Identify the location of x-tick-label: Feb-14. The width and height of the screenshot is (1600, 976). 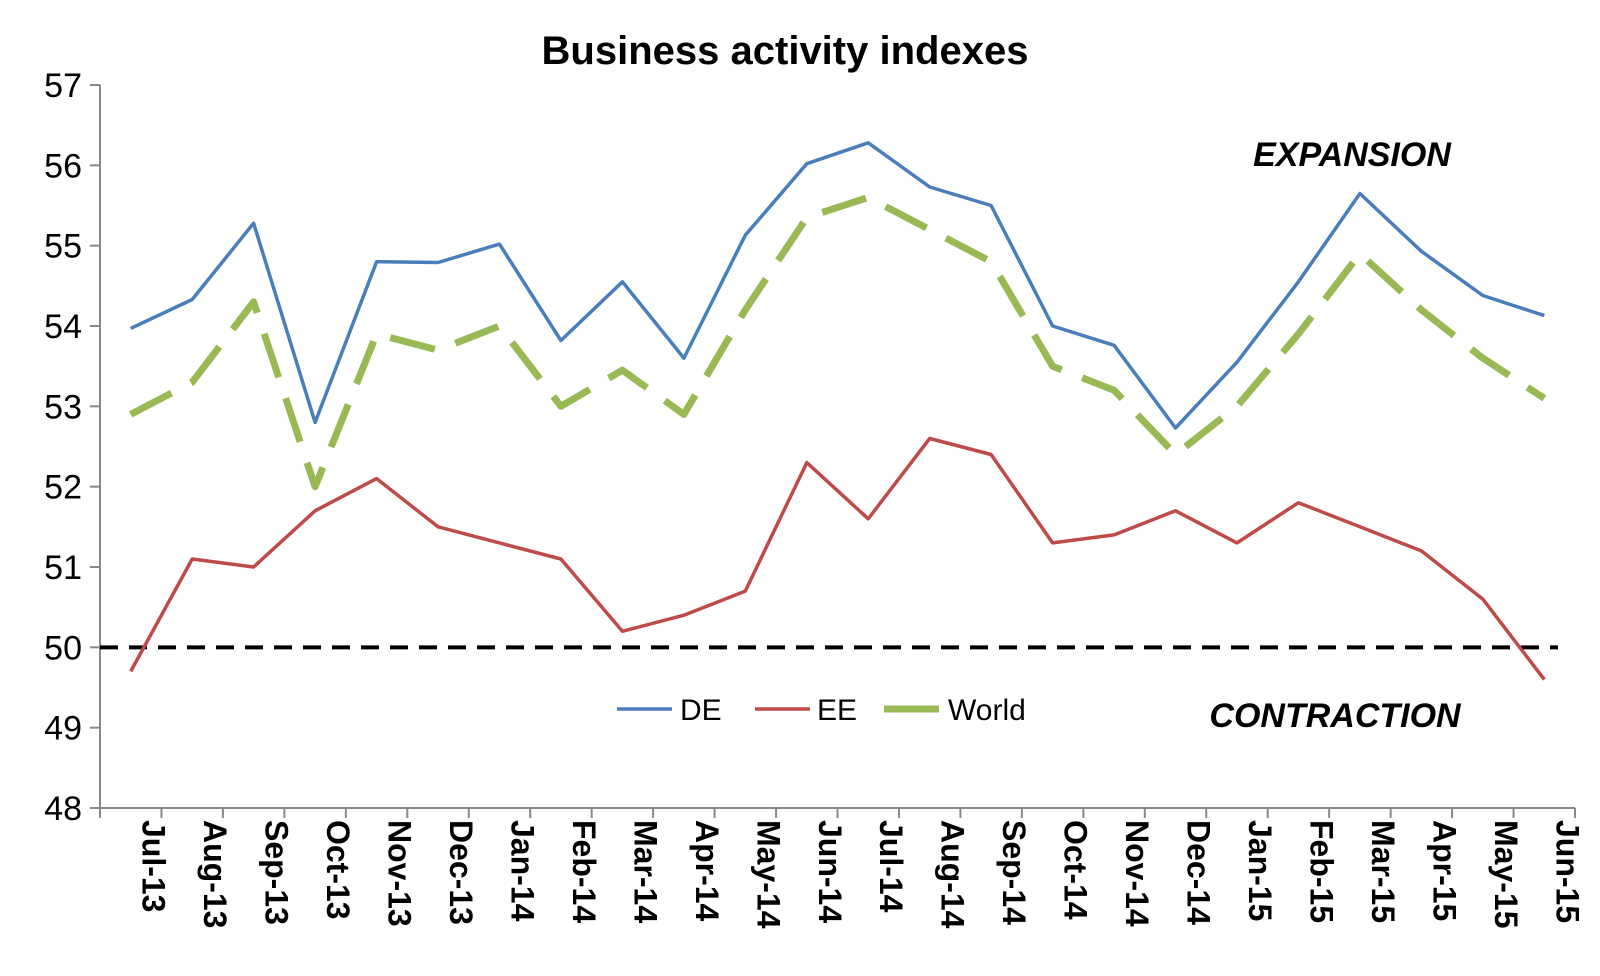
(584, 871).